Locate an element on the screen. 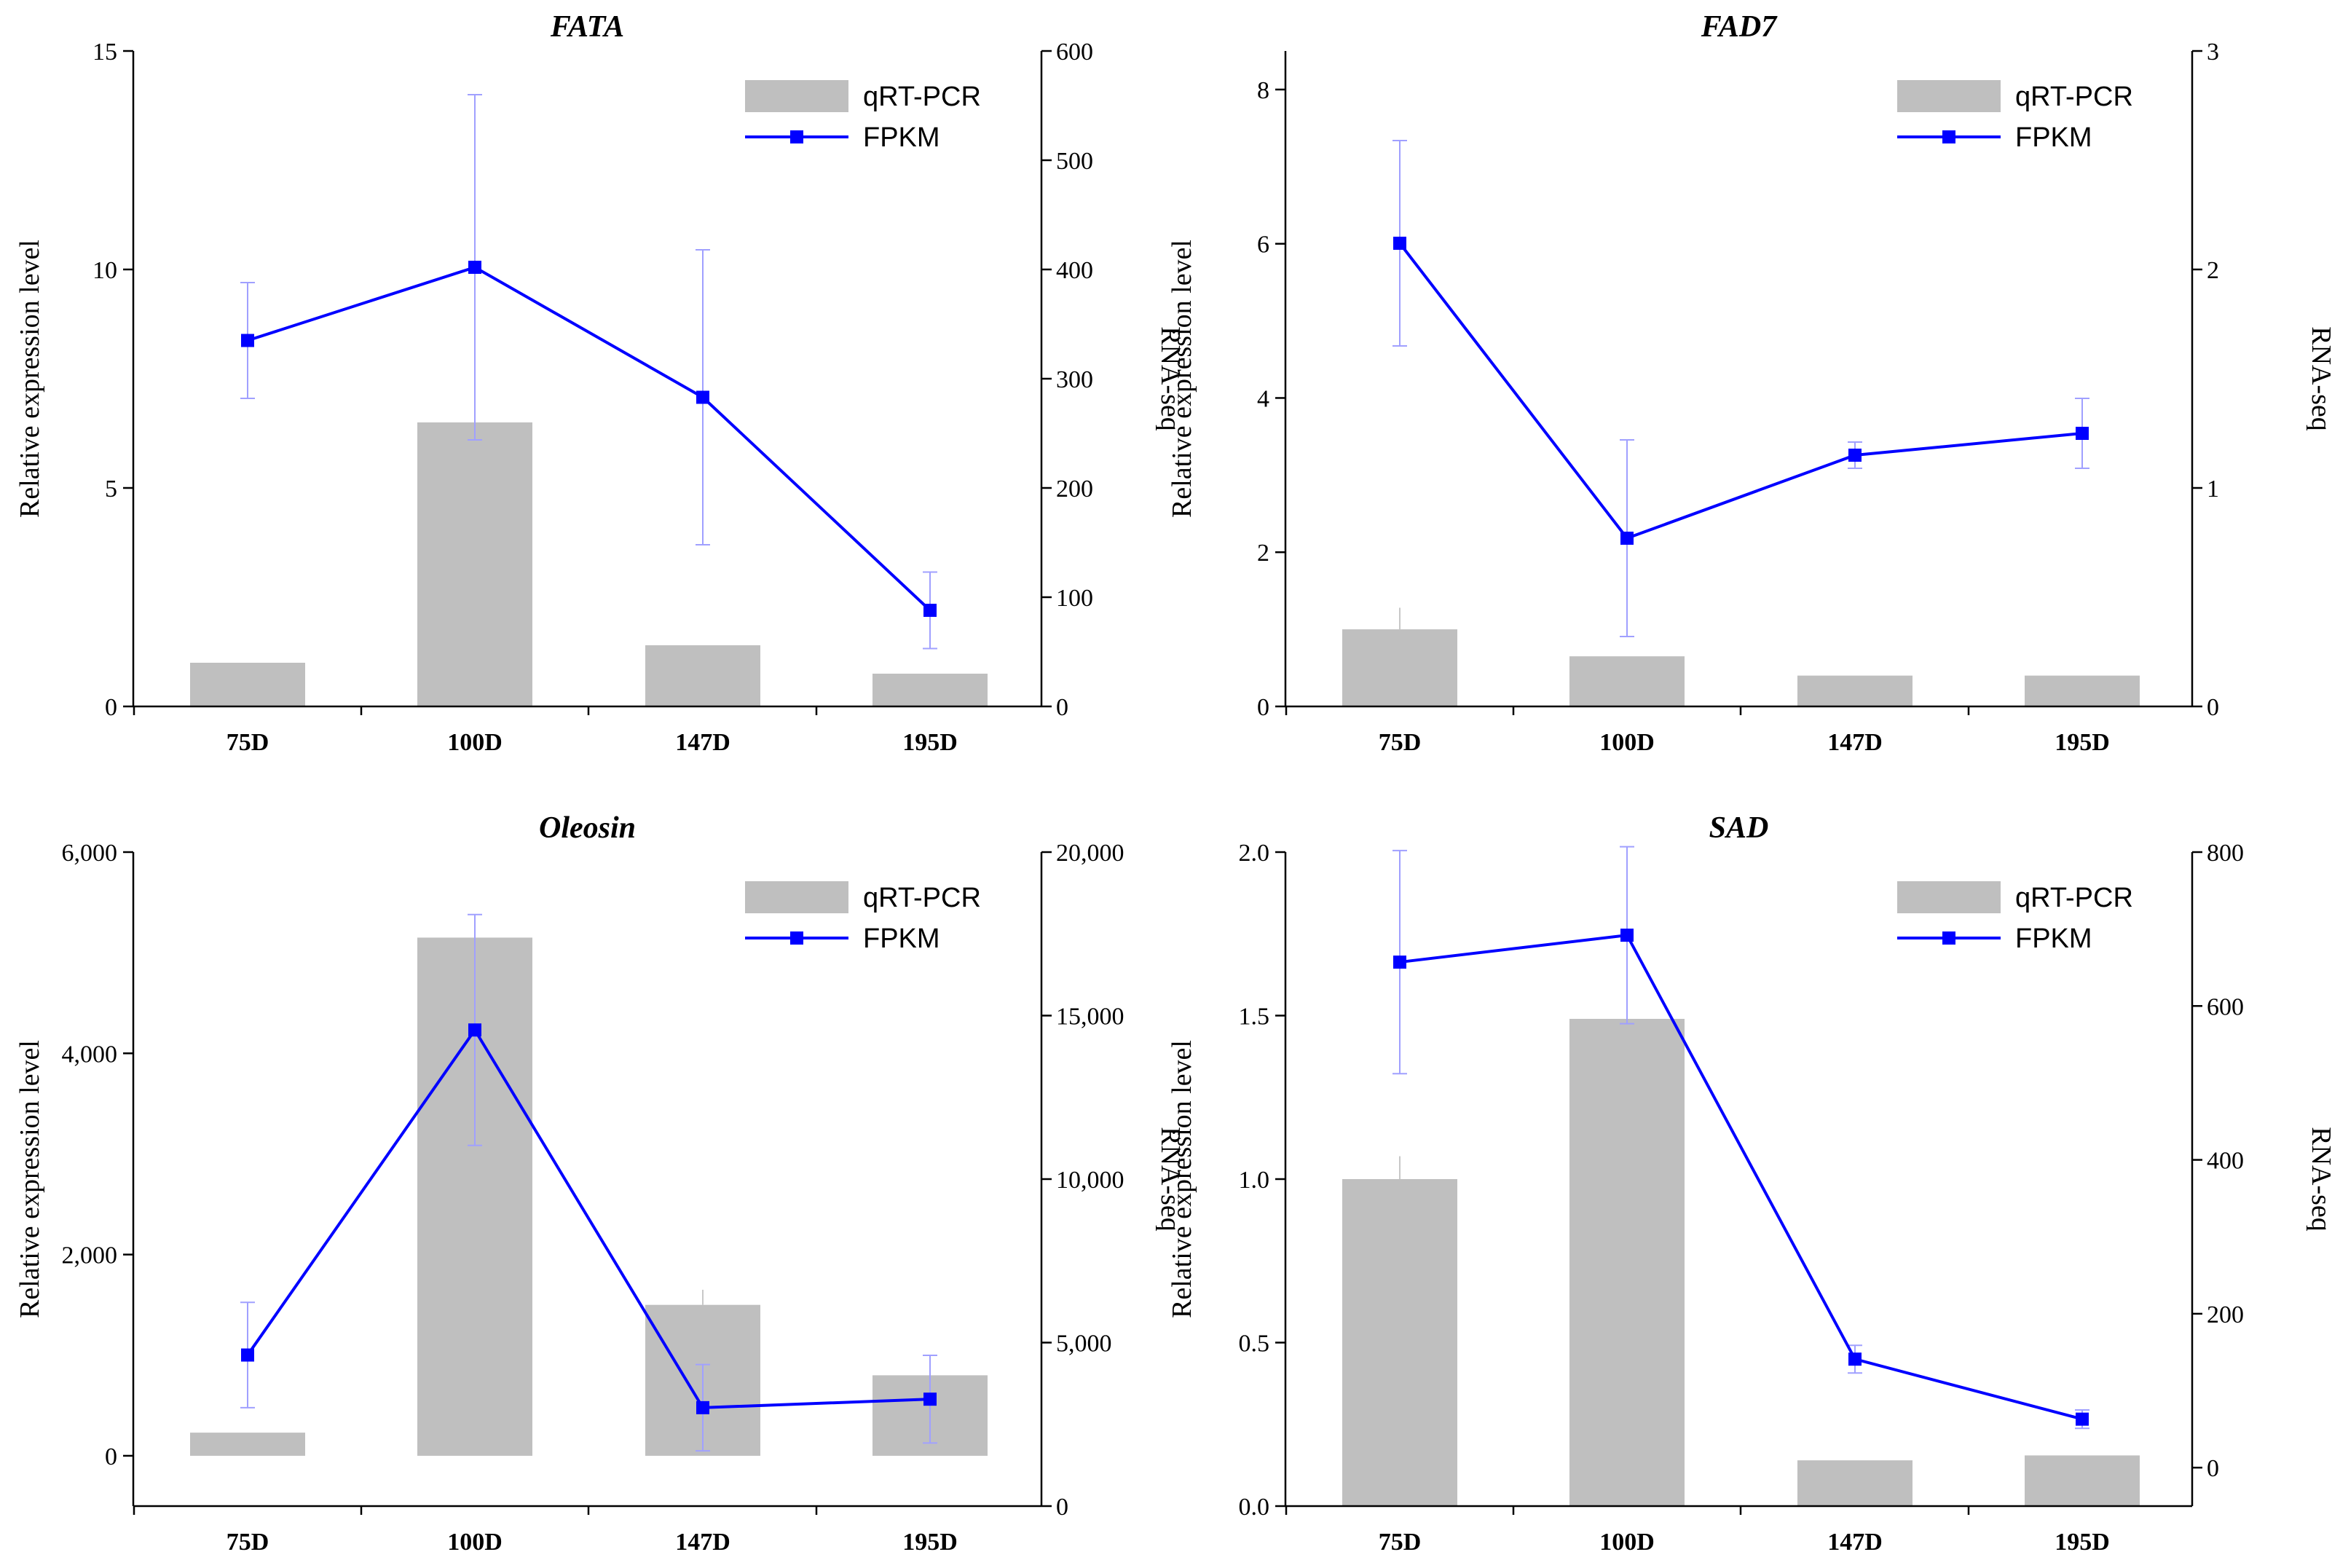  chart-title: Oleosin is located at coordinates (587, 828).